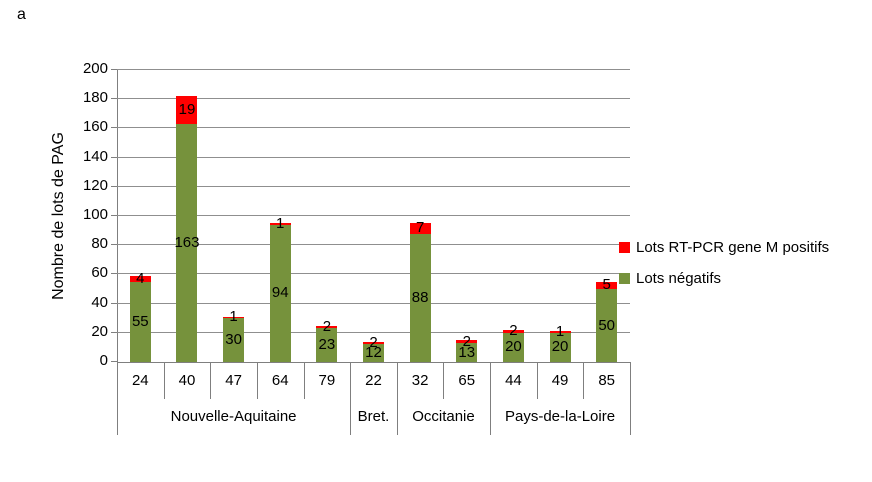 The image size is (872, 482). I want to click on x-tick-label: 49, so click(560, 380).